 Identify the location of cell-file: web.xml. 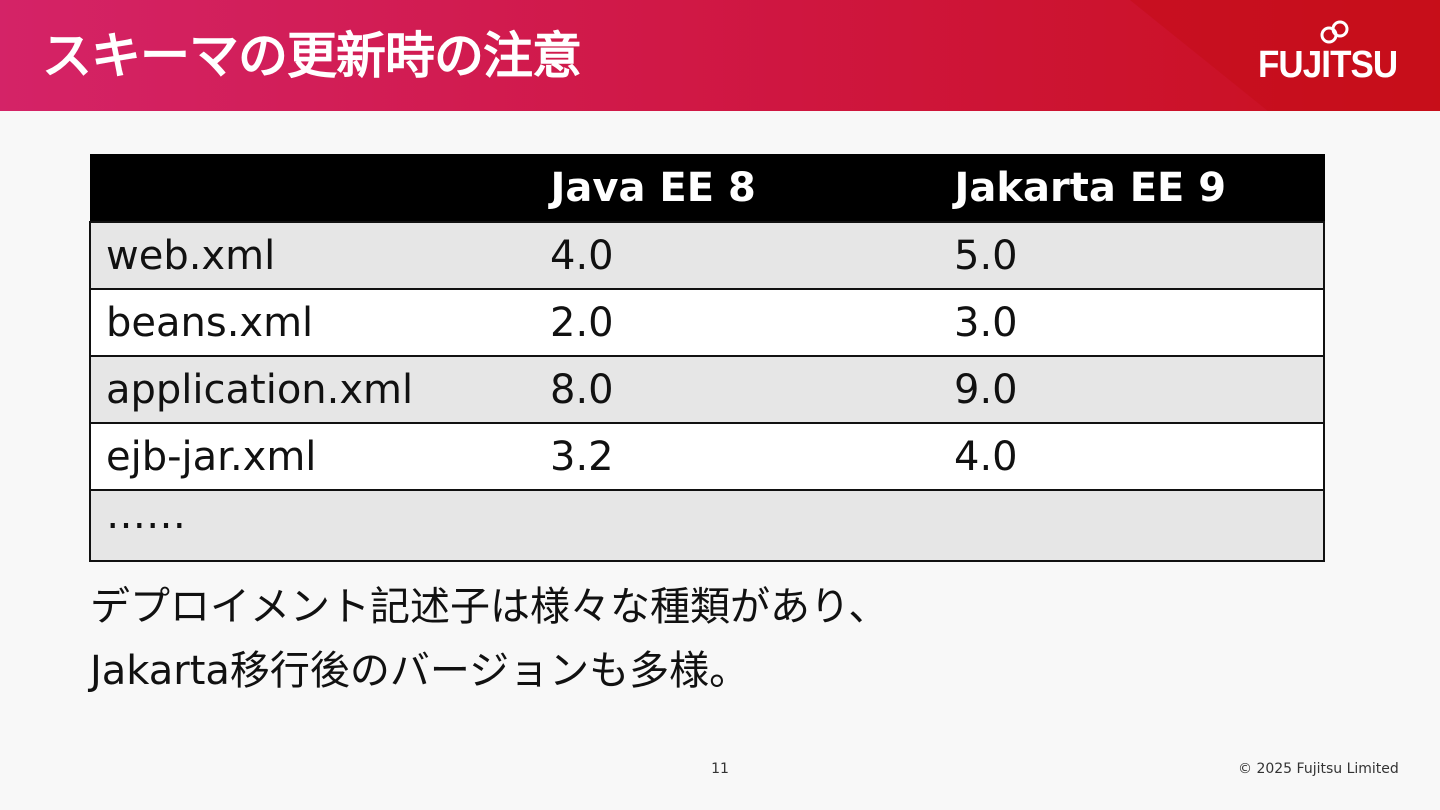
(312, 255).